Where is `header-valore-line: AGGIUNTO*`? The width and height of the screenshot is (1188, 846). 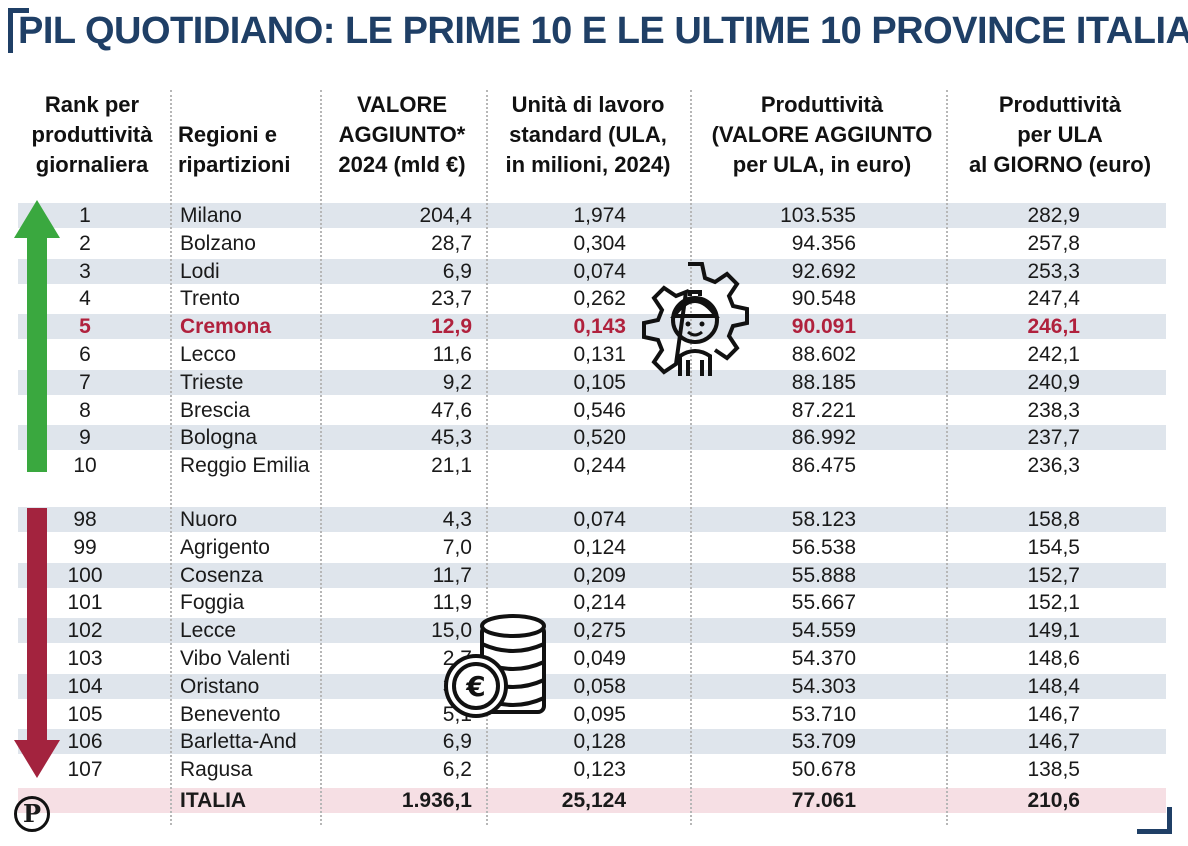
header-valore-line: AGGIUNTO* is located at coordinates (402, 134).